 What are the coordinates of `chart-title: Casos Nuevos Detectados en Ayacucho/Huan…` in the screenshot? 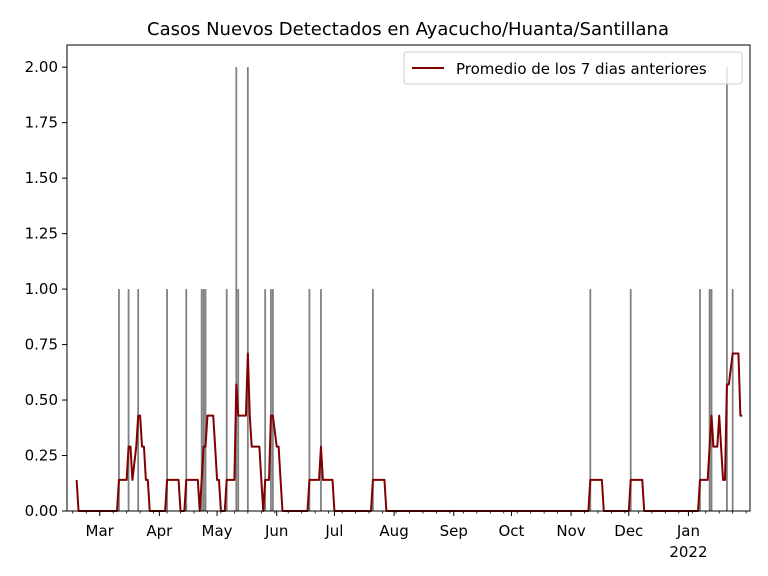 It's located at (408, 29).